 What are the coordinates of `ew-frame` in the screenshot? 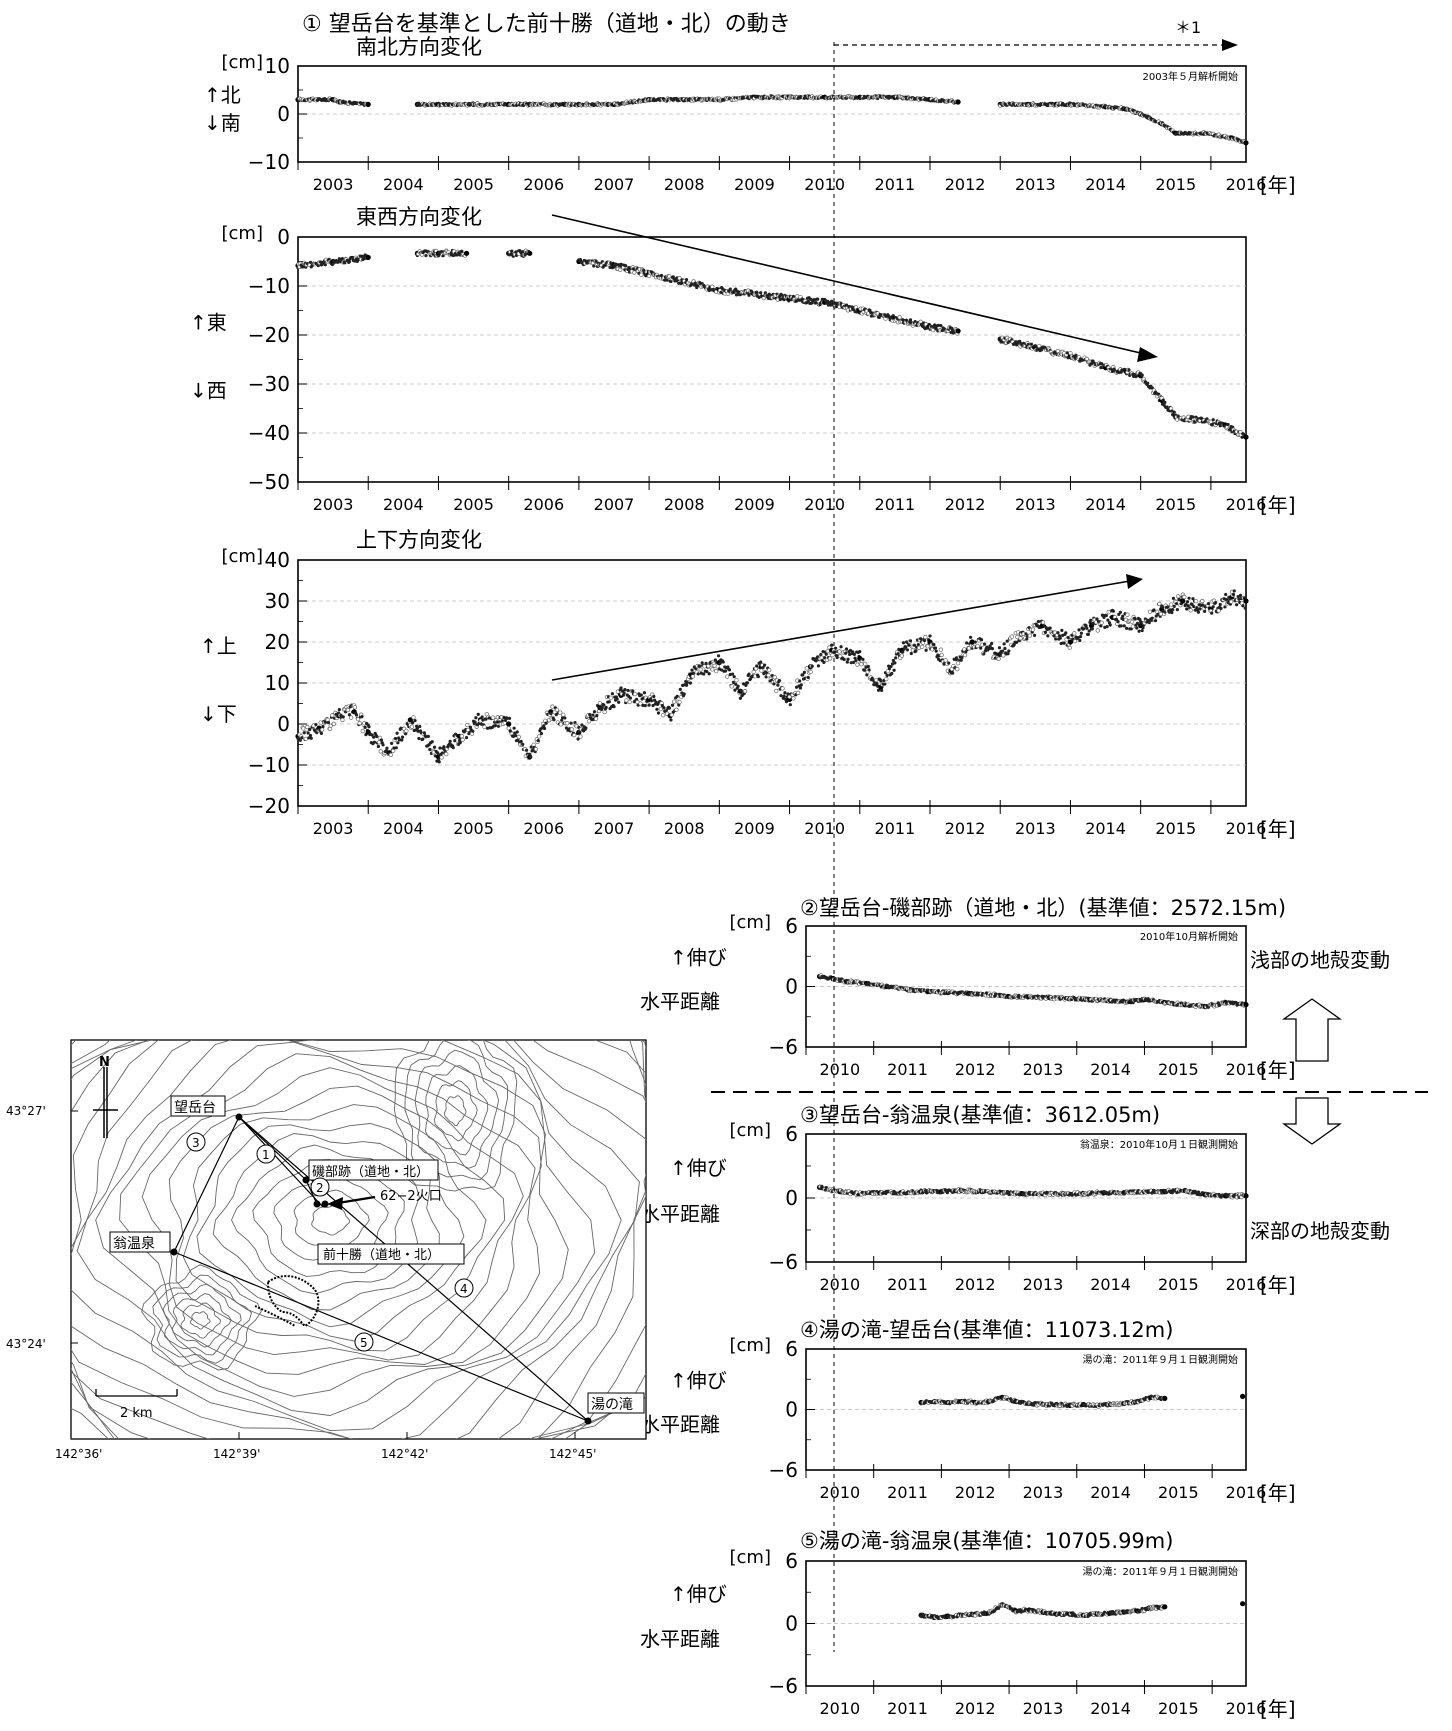 It's located at (772, 359).